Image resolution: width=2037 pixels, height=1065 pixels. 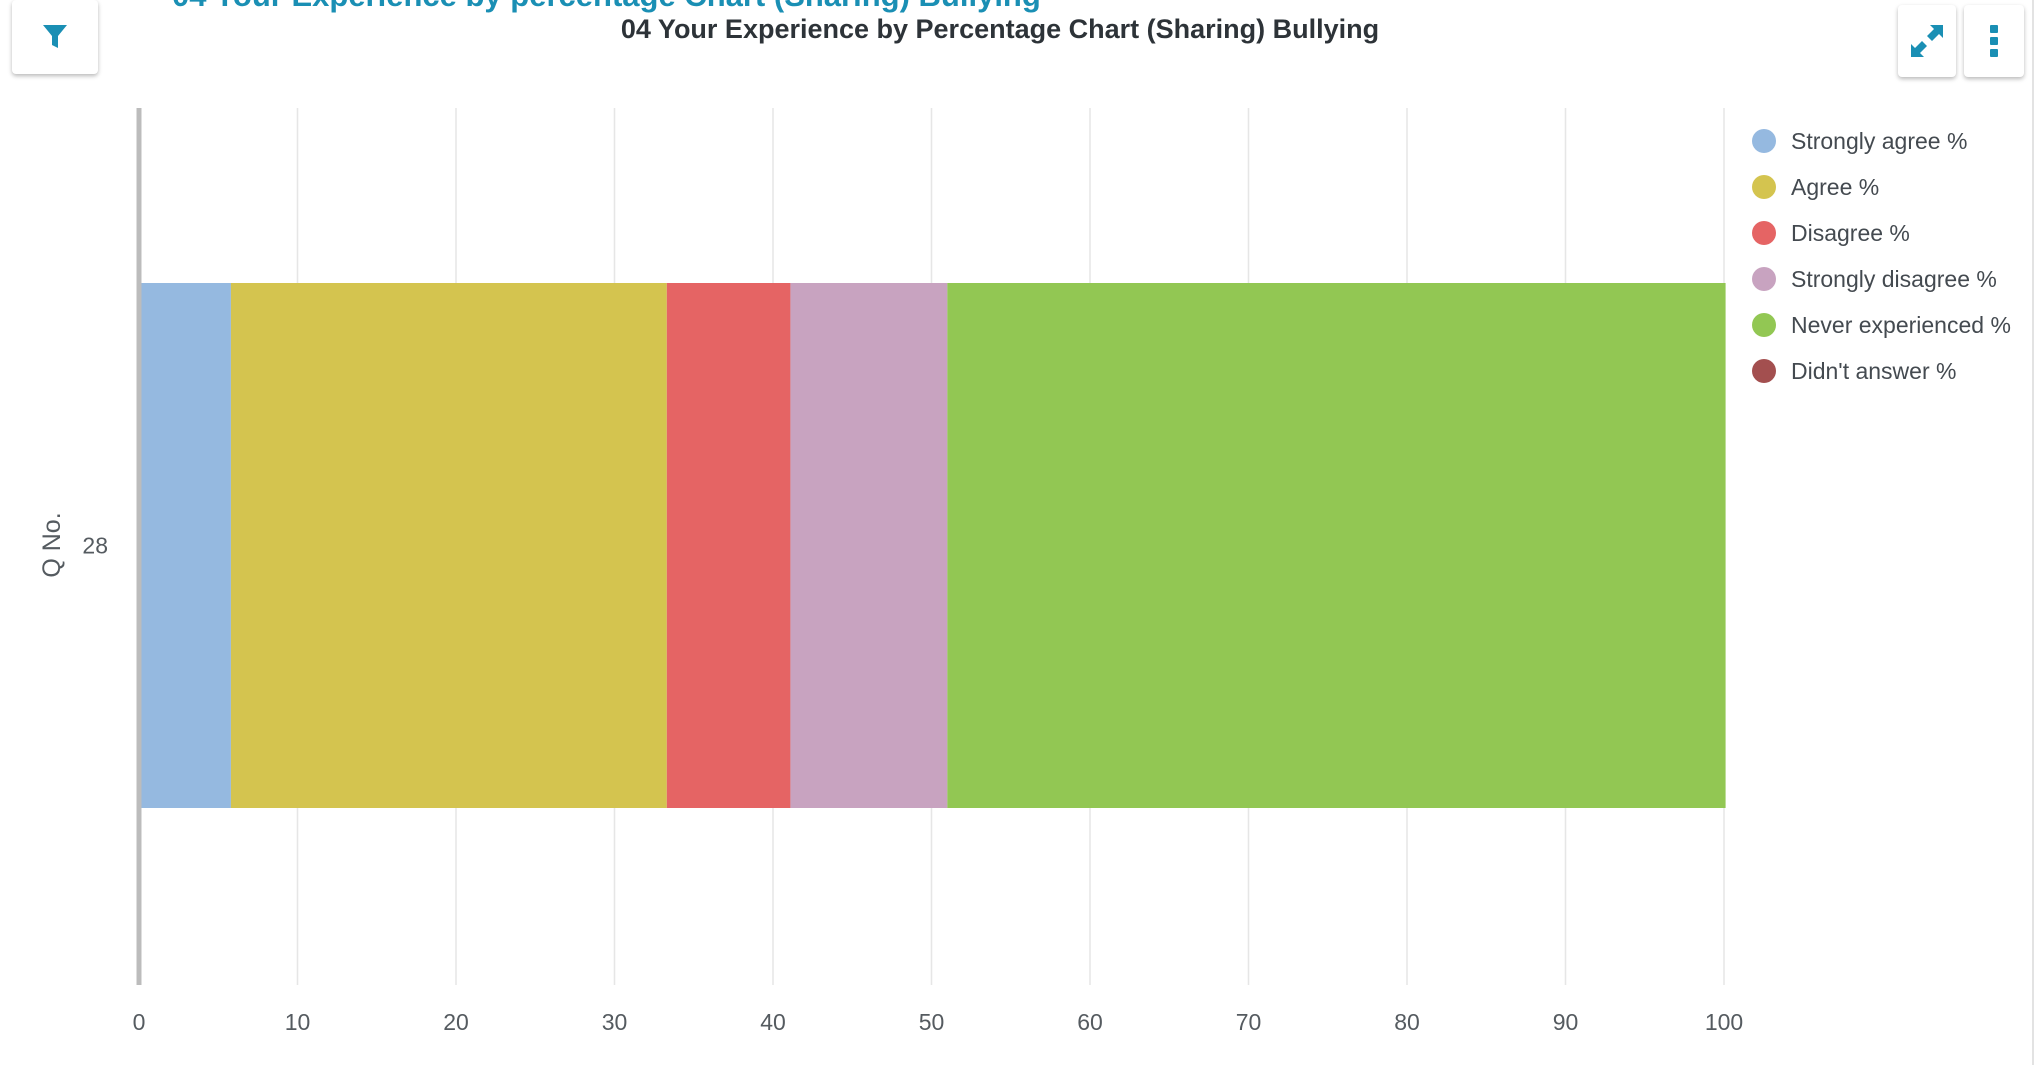 I want to click on legend-label: Disagree %, so click(x=1850, y=232).